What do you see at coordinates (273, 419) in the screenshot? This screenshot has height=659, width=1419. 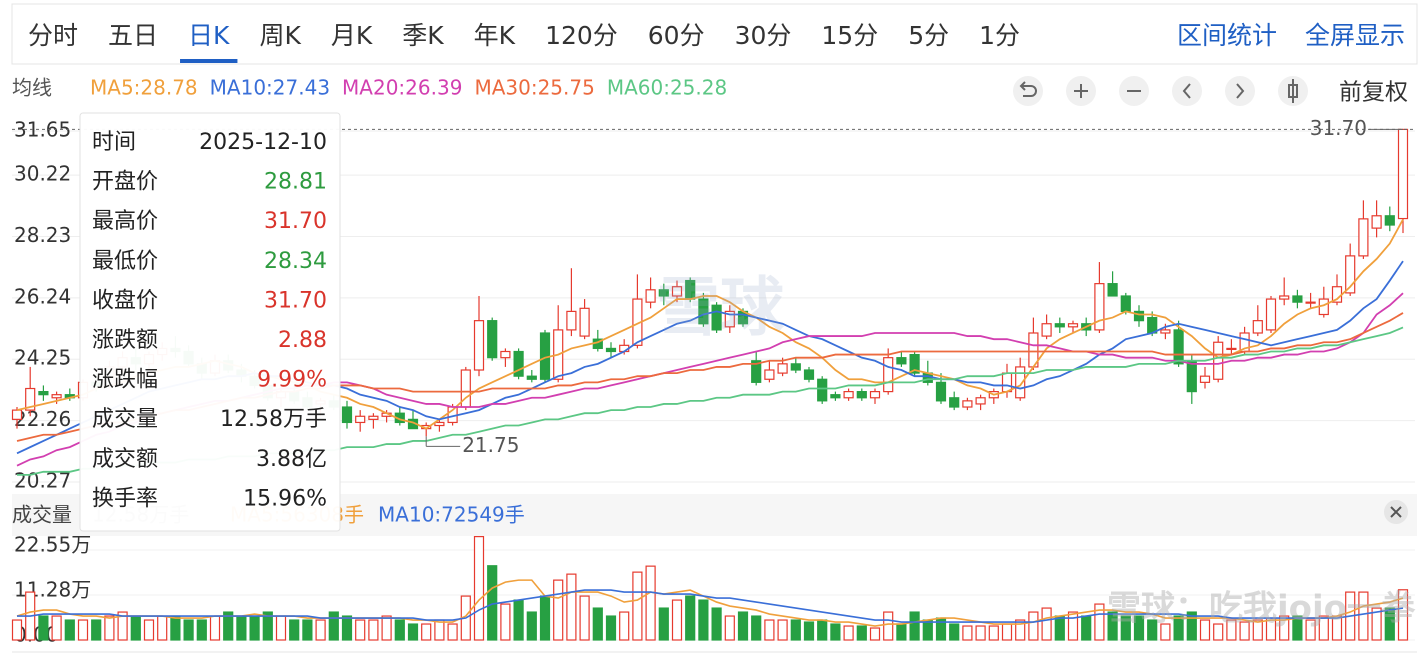 I see `tooltip-value: 12.58万手` at bounding box center [273, 419].